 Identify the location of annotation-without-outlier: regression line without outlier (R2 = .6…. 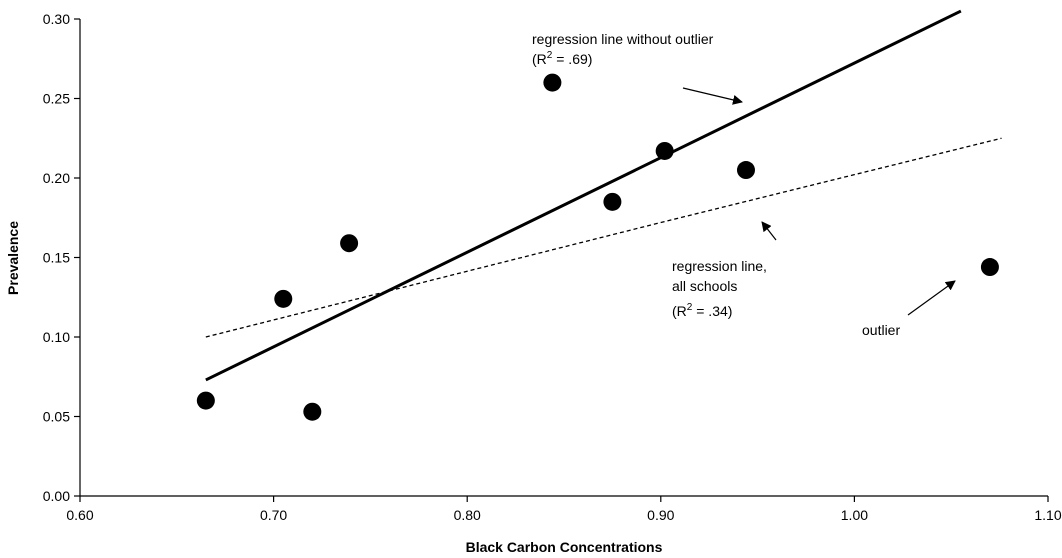
(637, 68).